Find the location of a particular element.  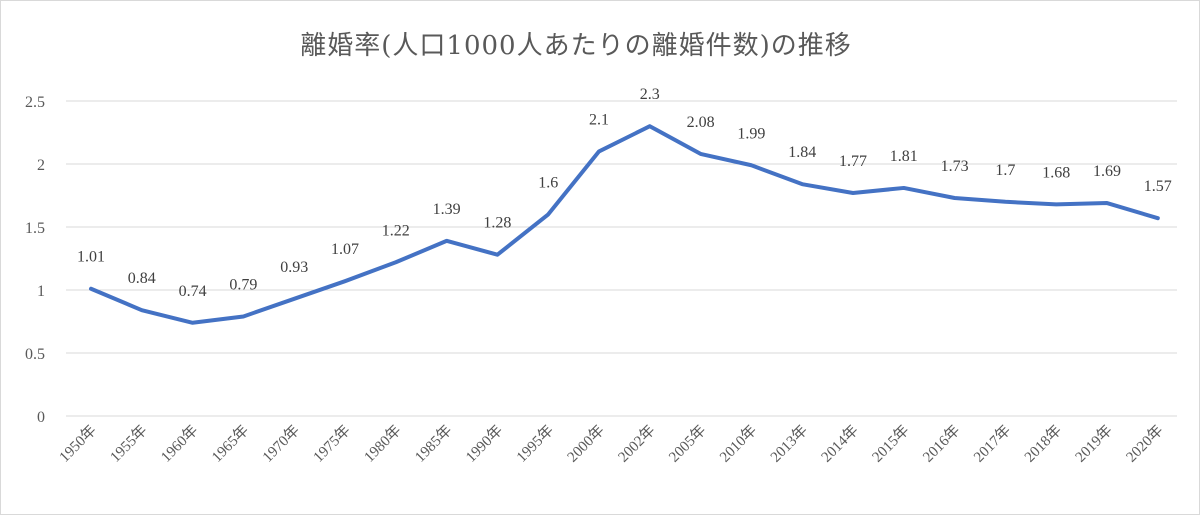

data-label: 1.07 is located at coordinates (345, 249).